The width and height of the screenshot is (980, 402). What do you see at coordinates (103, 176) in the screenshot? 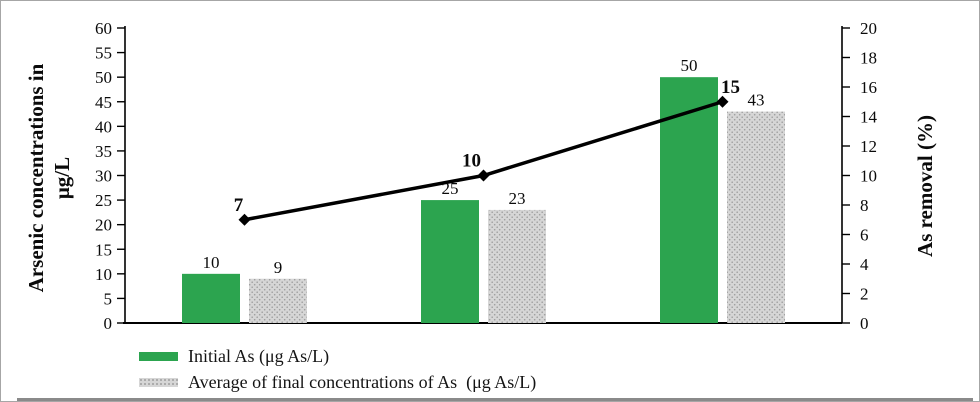
I see `left-axis-tick-label: 30` at bounding box center [103, 176].